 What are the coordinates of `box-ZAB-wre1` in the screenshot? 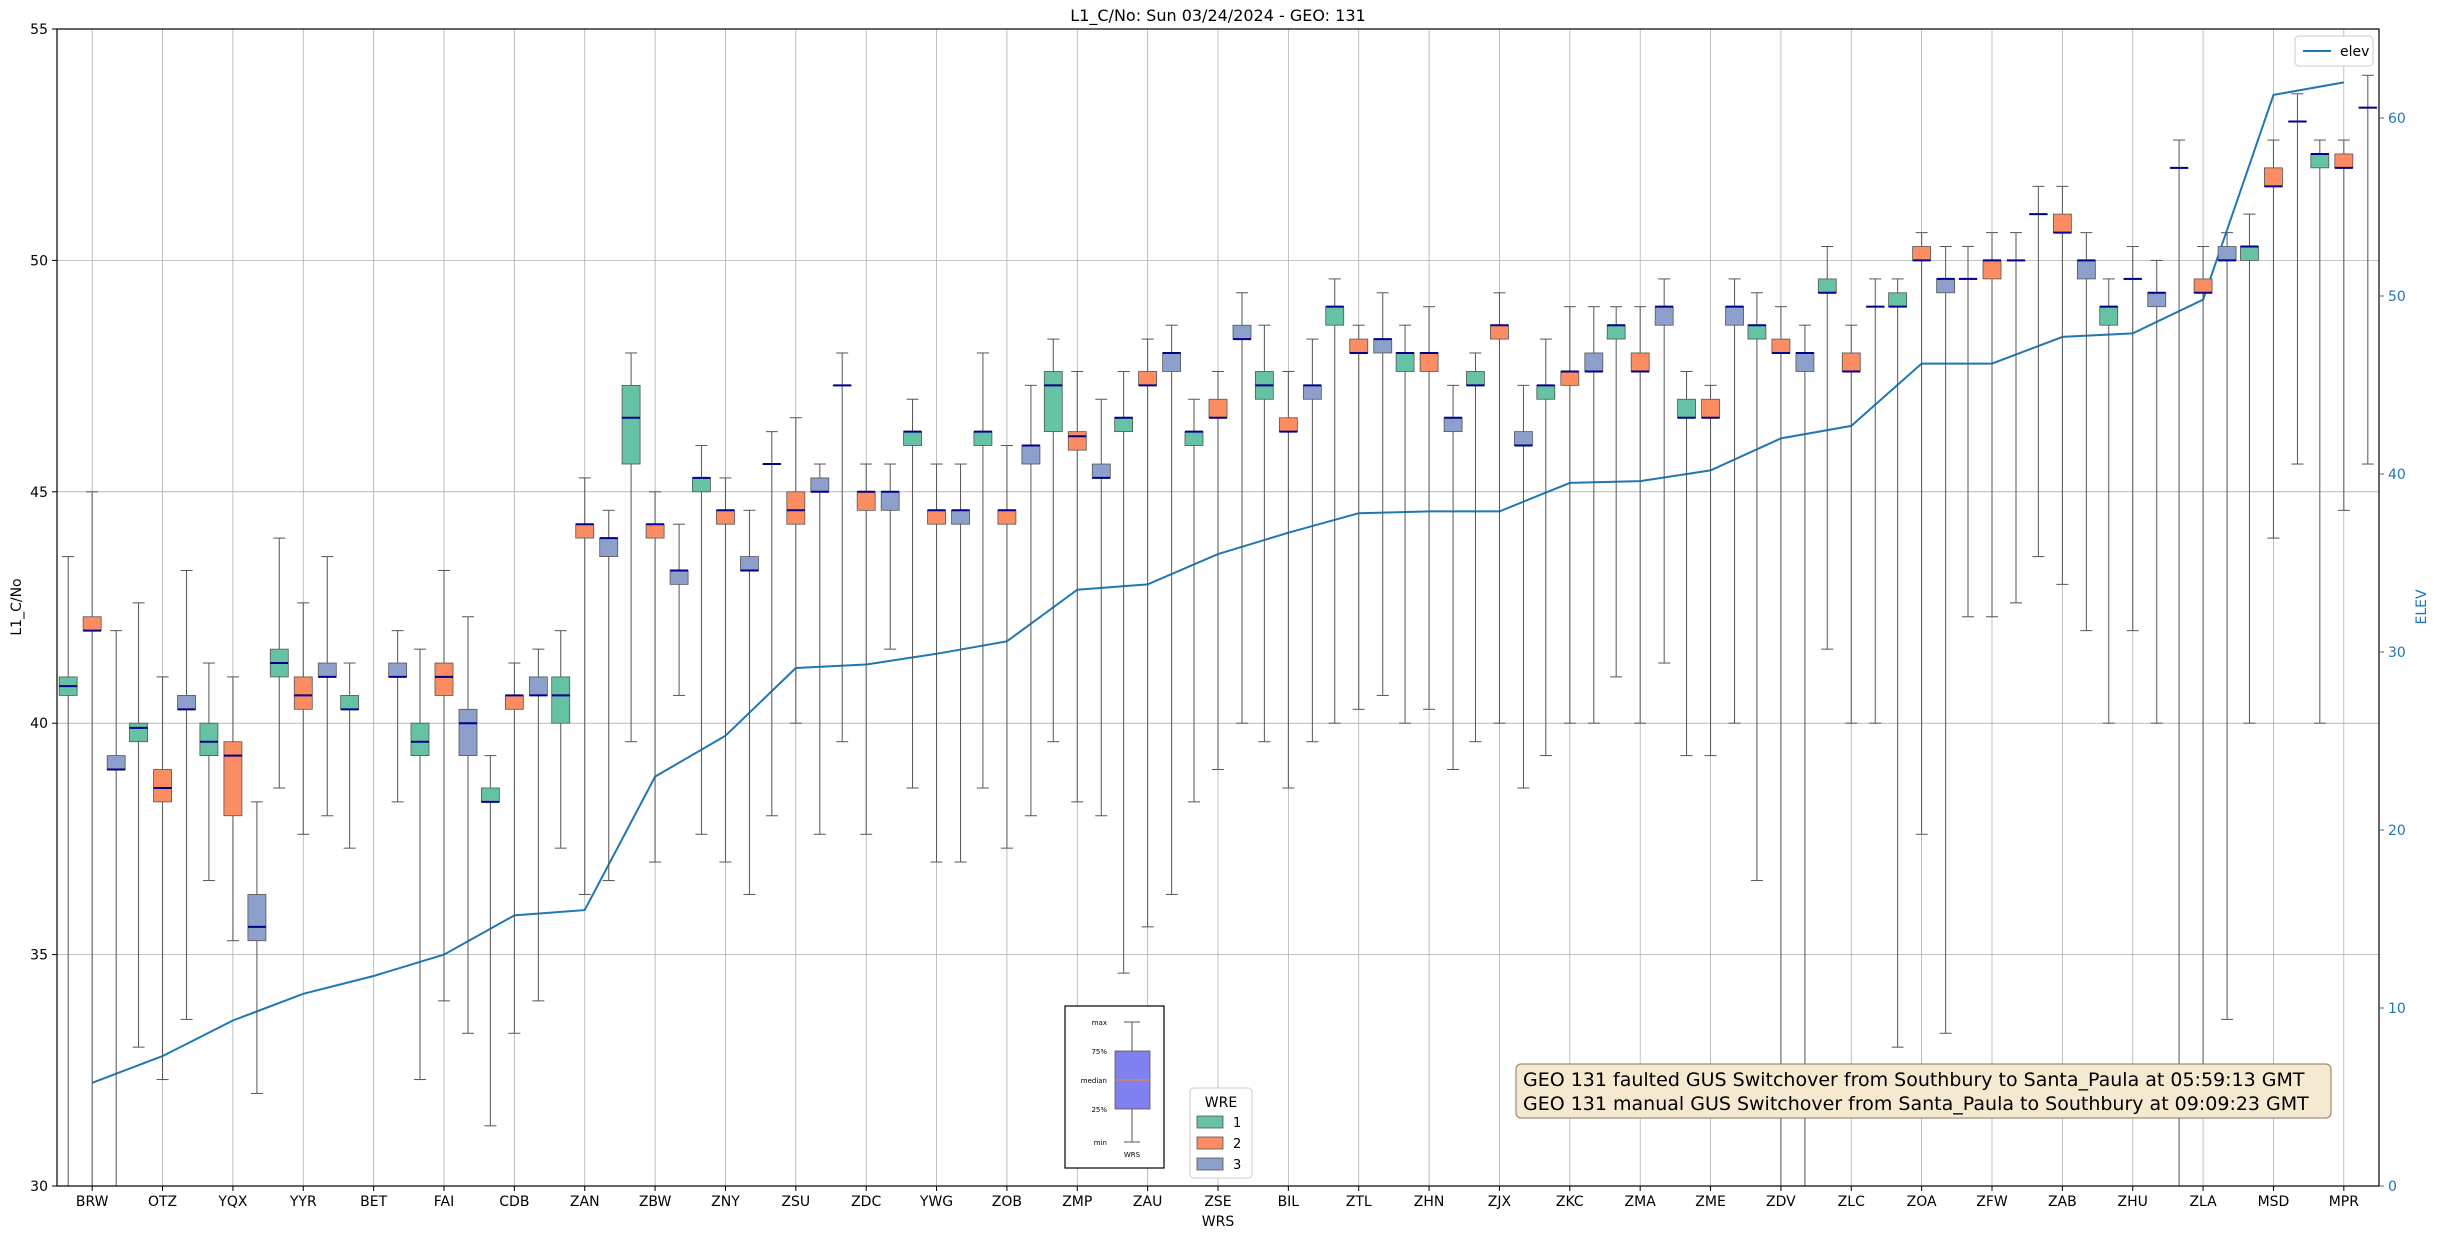 It's located at (2038, 371).